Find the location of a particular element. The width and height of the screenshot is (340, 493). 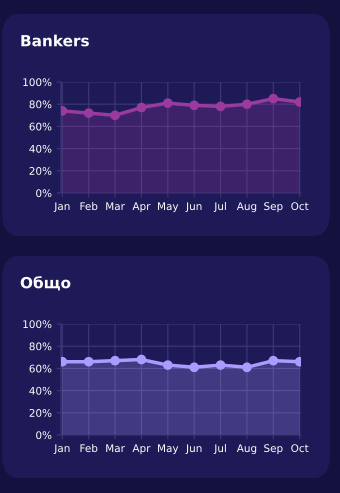

chart-title: Общо is located at coordinates (45, 283).